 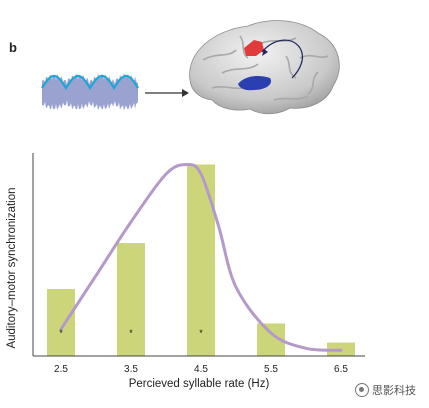 I want to click on x-tick-label: 6.5, so click(x=341, y=369).